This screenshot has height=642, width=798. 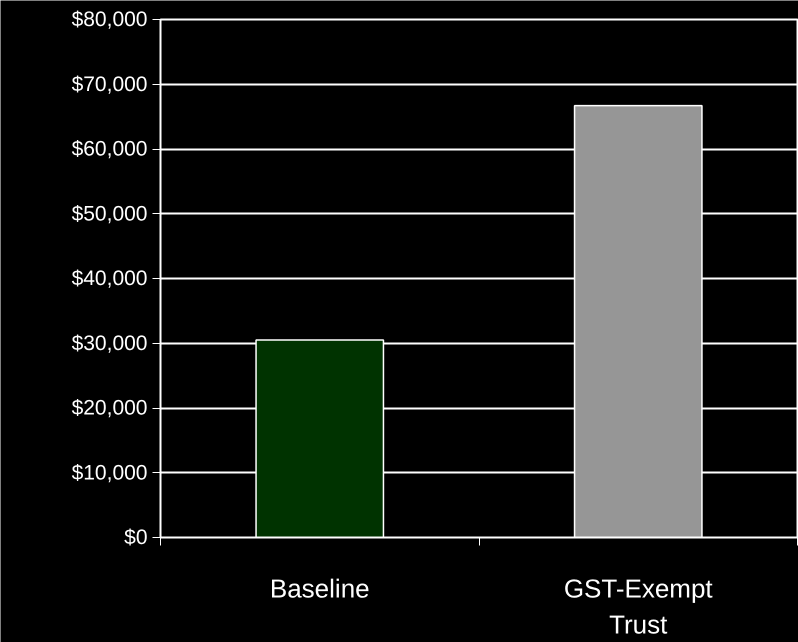 What do you see at coordinates (639, 607) in the screenshot?
I see `x-tick-label: GST-Exempt Trust` at bounding box center [639, 607].